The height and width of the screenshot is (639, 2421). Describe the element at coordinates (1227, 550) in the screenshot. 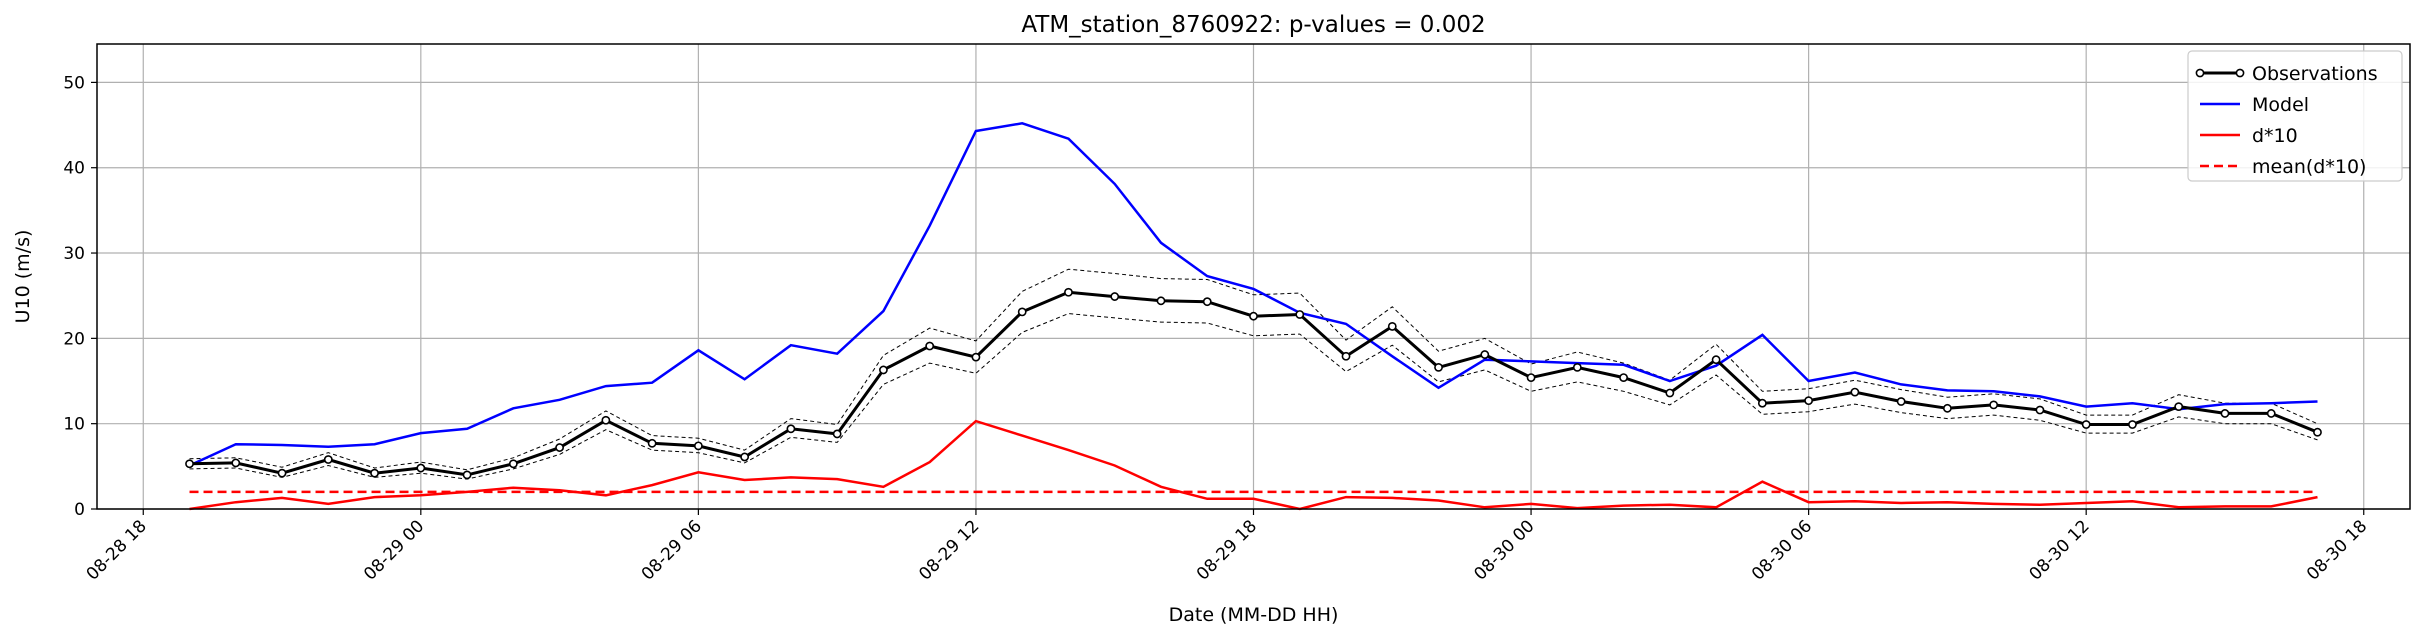

I see `x-tick-label: 08-29 18` at that location.